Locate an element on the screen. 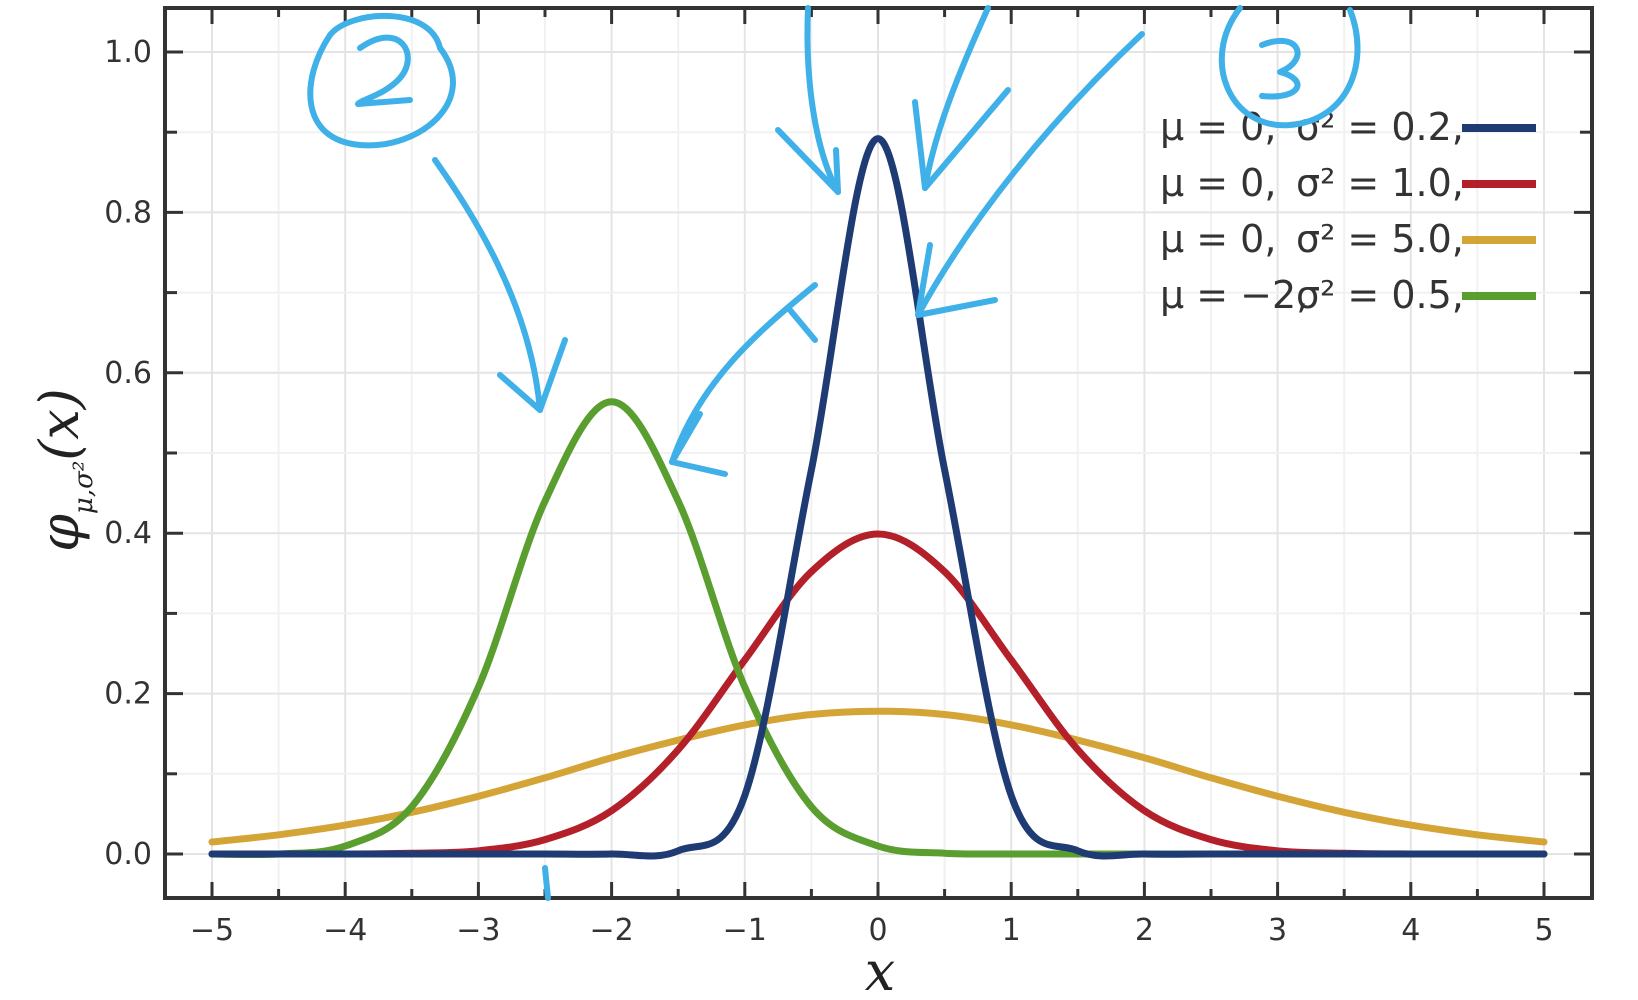 Image resolution: width=1638 pixels, height=1000 pixels. y-tick-label: 0.4 is located at coordinates (128, 533).